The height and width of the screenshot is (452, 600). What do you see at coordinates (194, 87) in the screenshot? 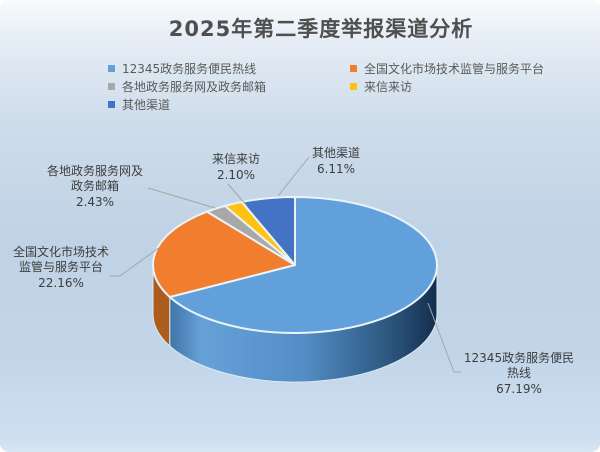
I see `legend-label: 各地政务服务网及政务邮箱` at bounding box center [194, 87].